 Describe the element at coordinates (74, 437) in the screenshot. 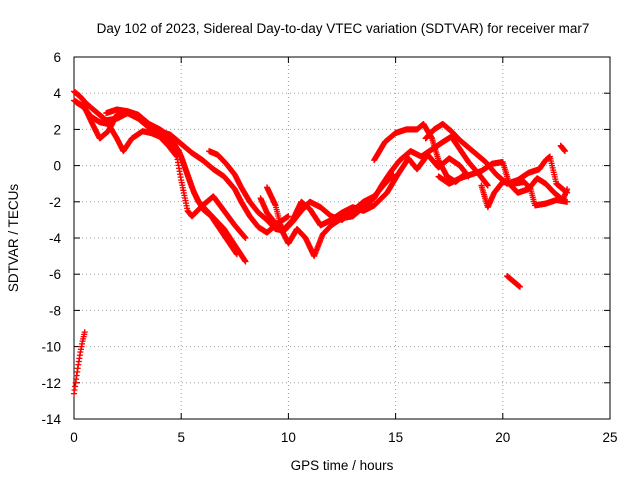

I see `x-tick-label: 0` at that location.